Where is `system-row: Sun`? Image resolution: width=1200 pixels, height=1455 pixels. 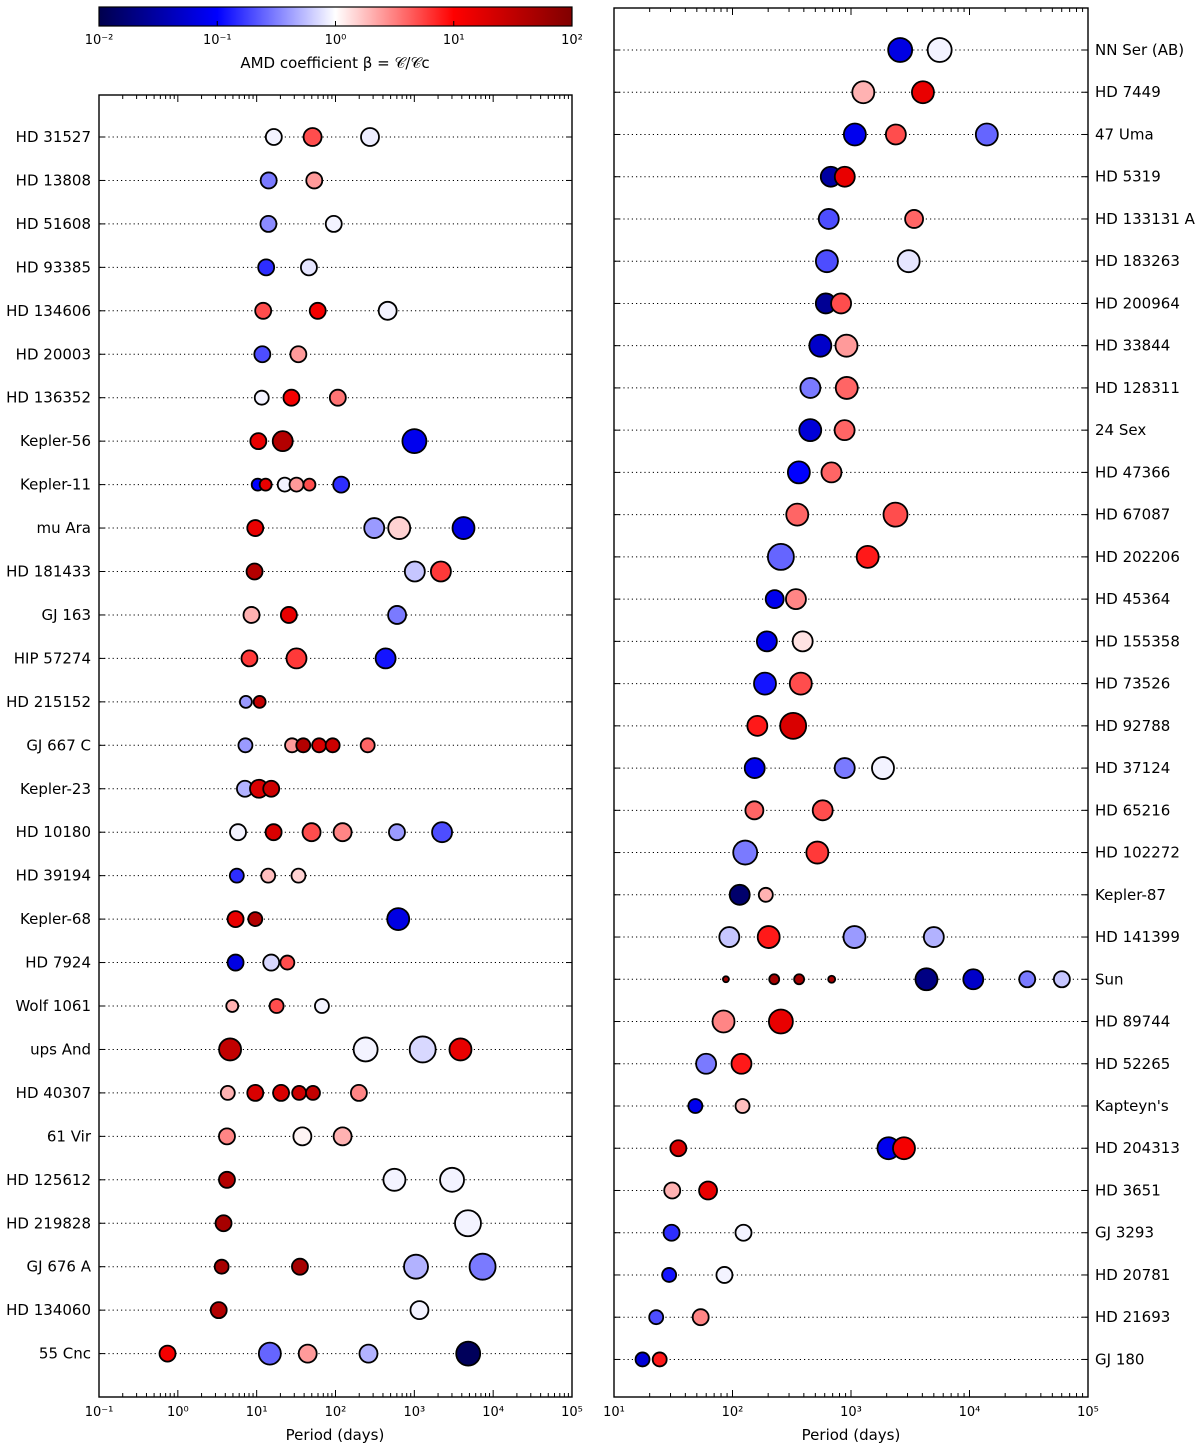
system-row: Sun is located at coordinates (869, 979).